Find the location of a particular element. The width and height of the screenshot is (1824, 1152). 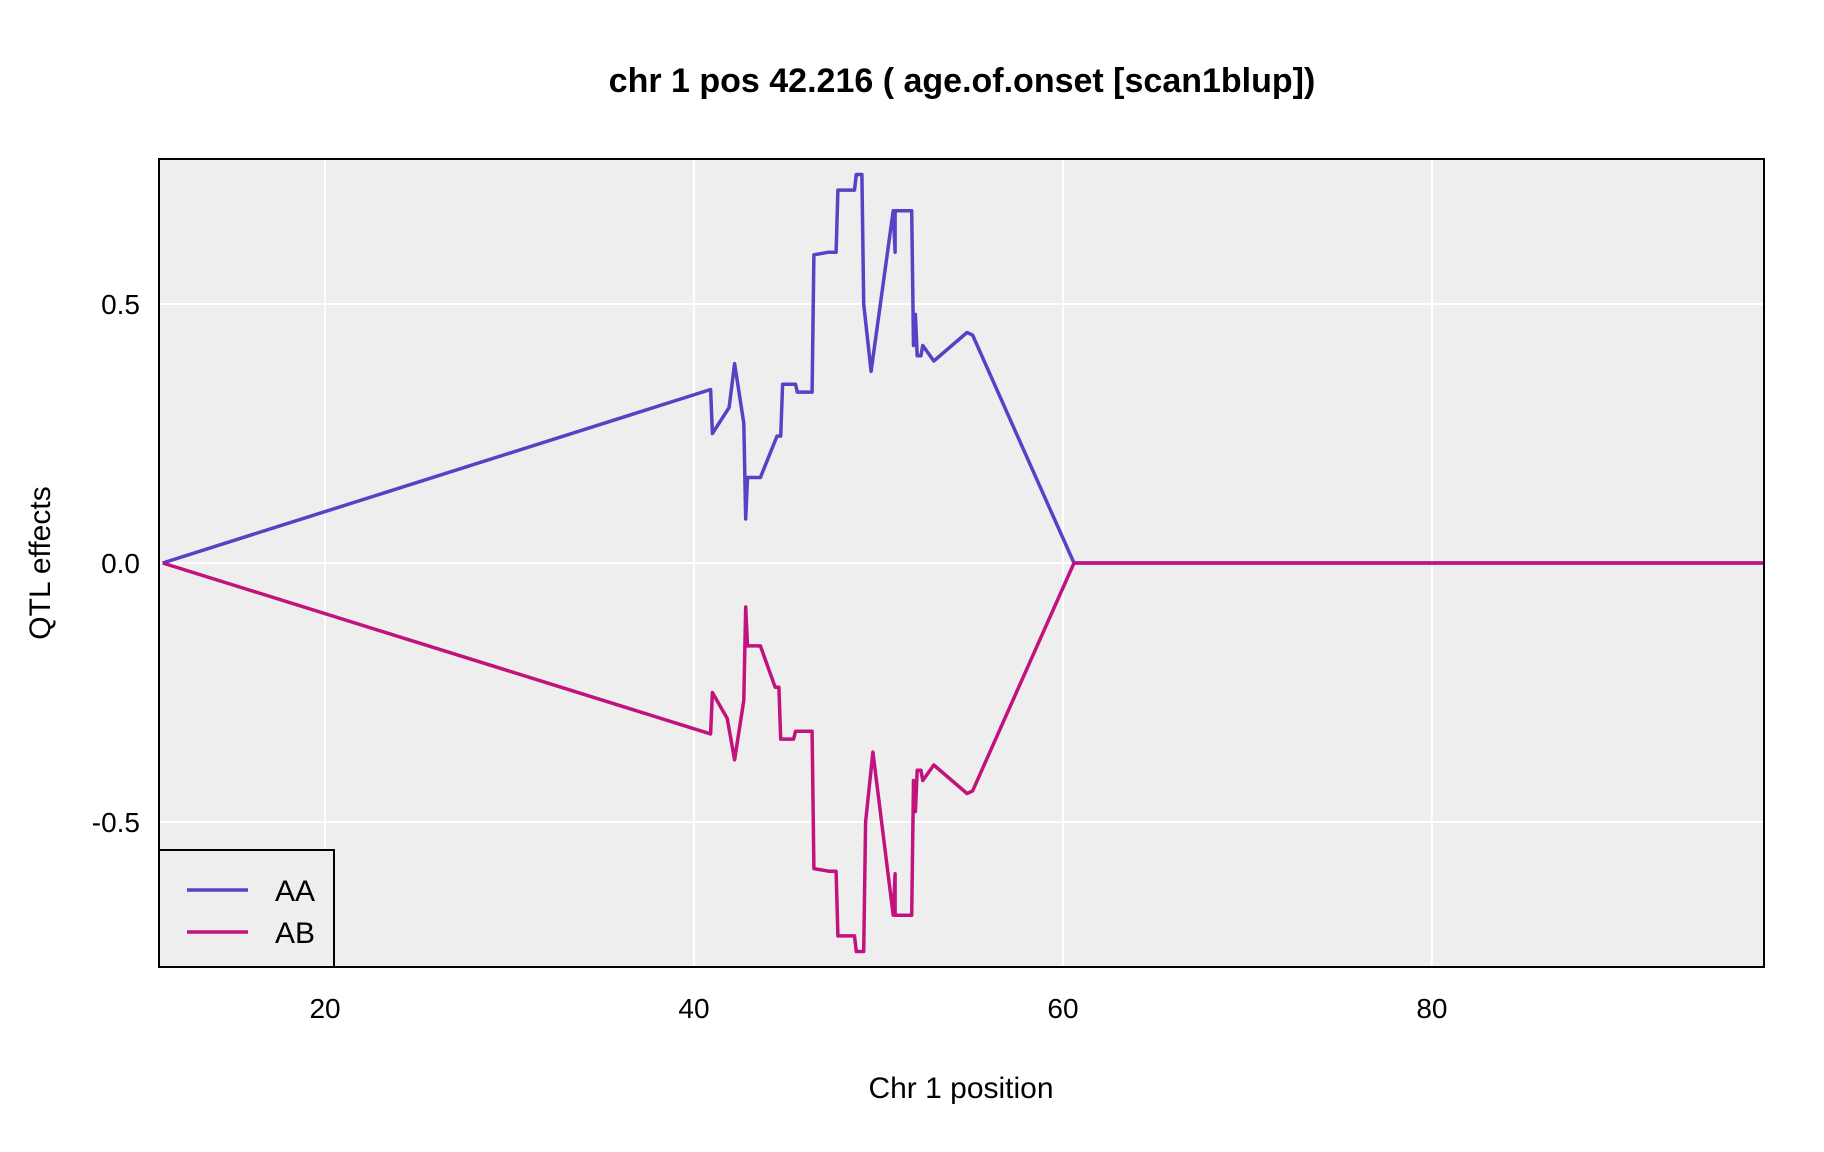

x-tick-label: 80 is located at coordinates (1431, 1008).